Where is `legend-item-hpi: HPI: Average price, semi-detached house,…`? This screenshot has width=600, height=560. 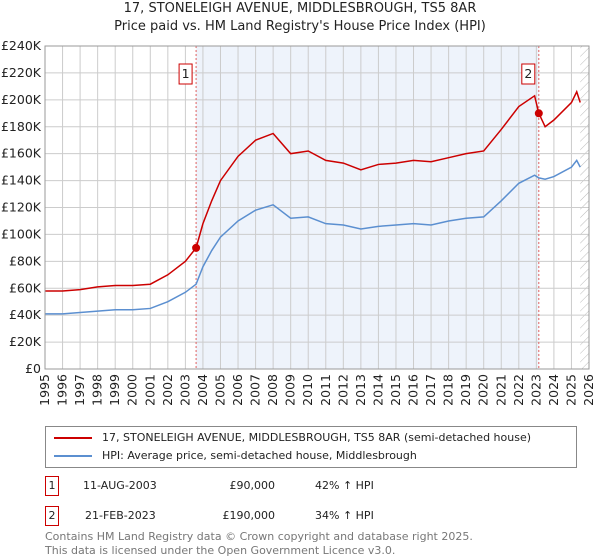 legend-item-hpi: HPI: Average price, semi-detached house,… is located at coordinates (235, 456).